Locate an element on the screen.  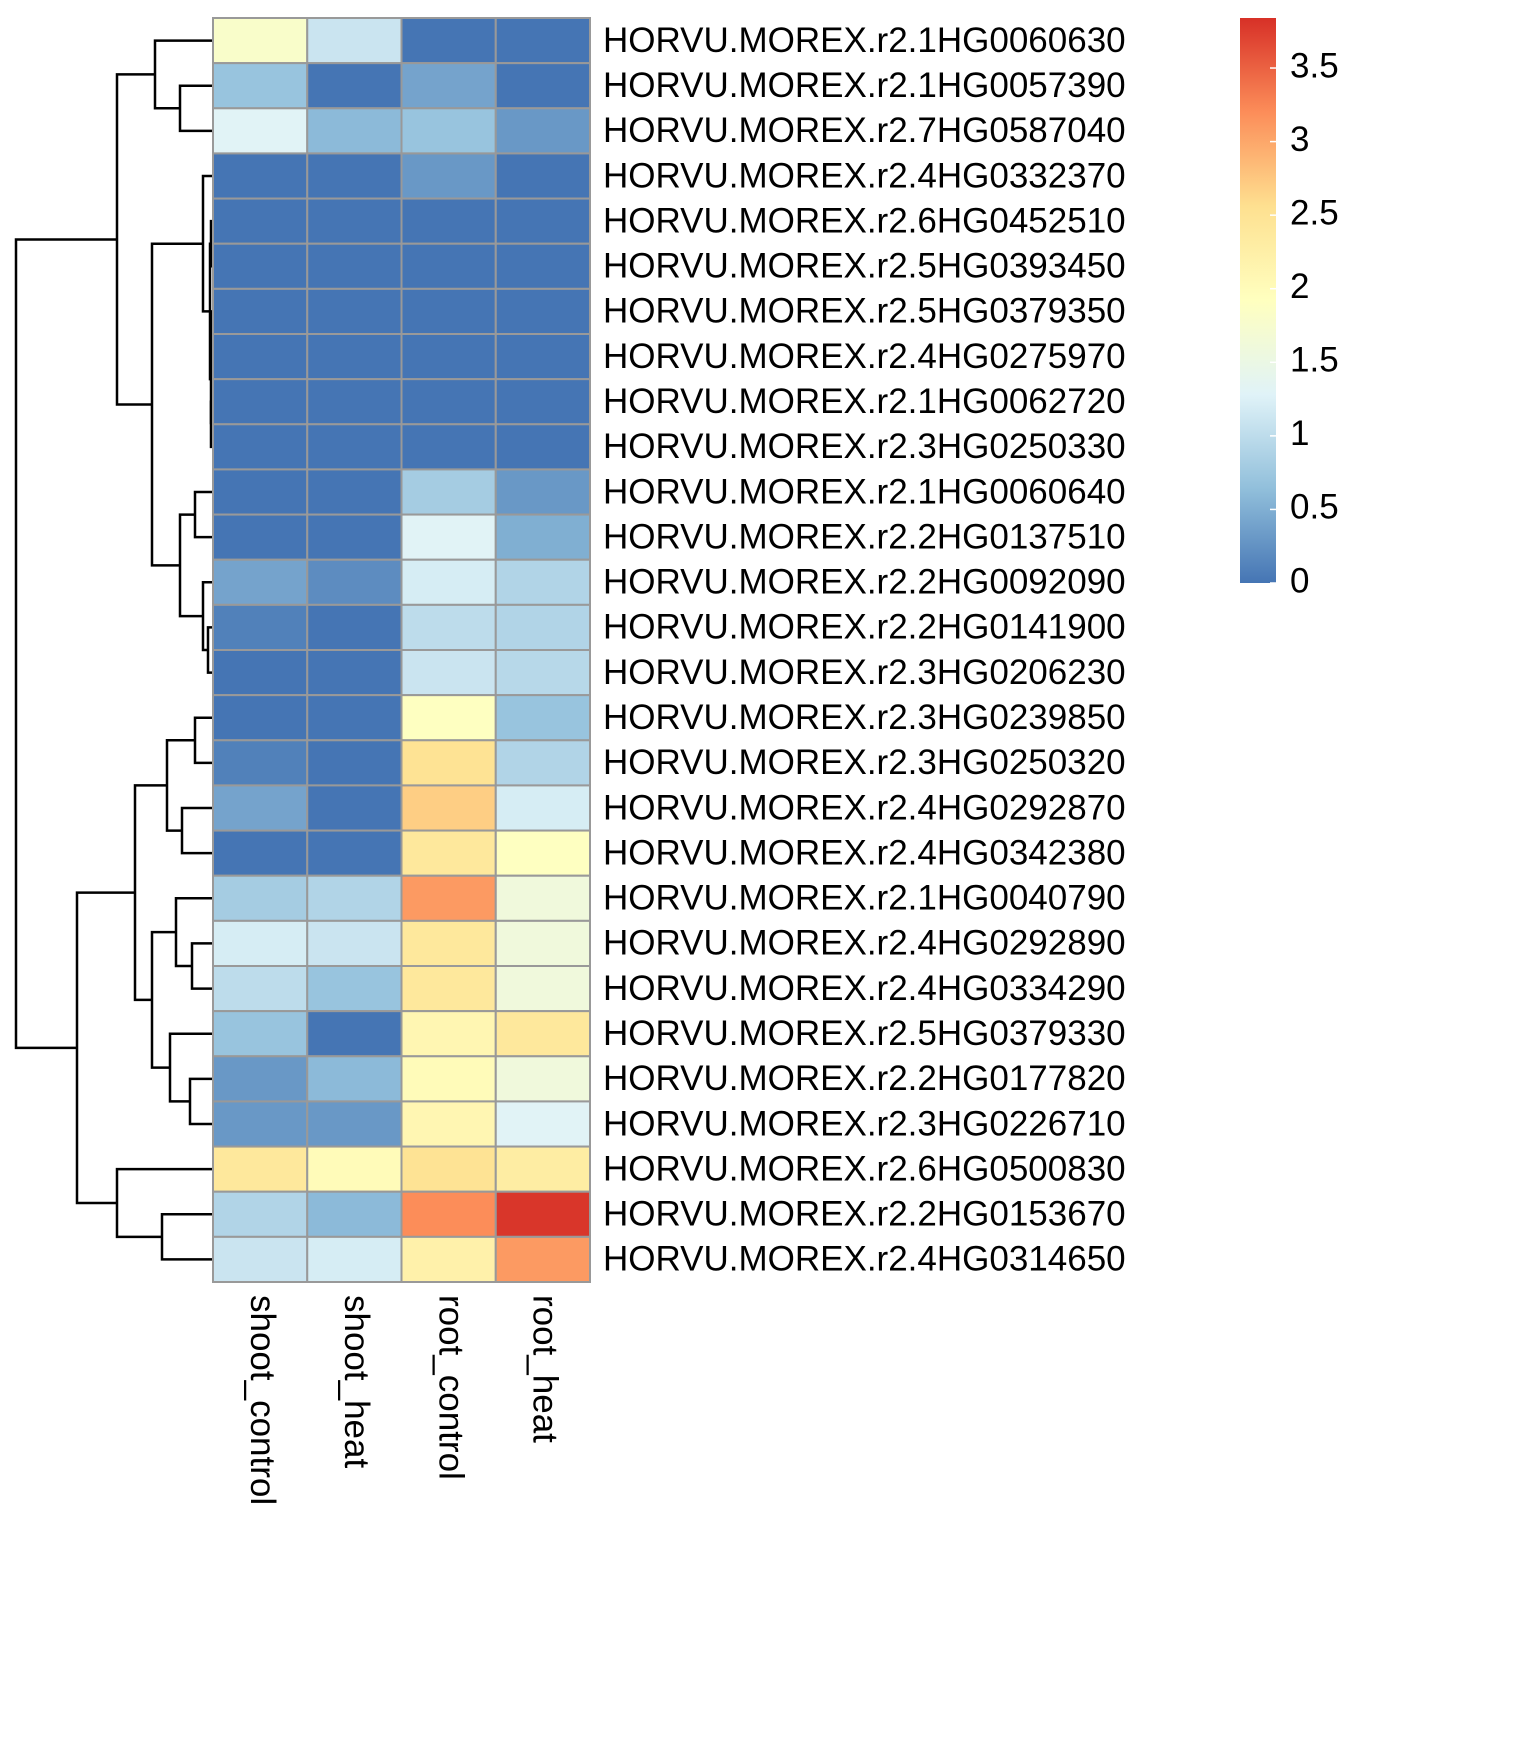
column-label: root_heat is located at coordinates (545, 1369).